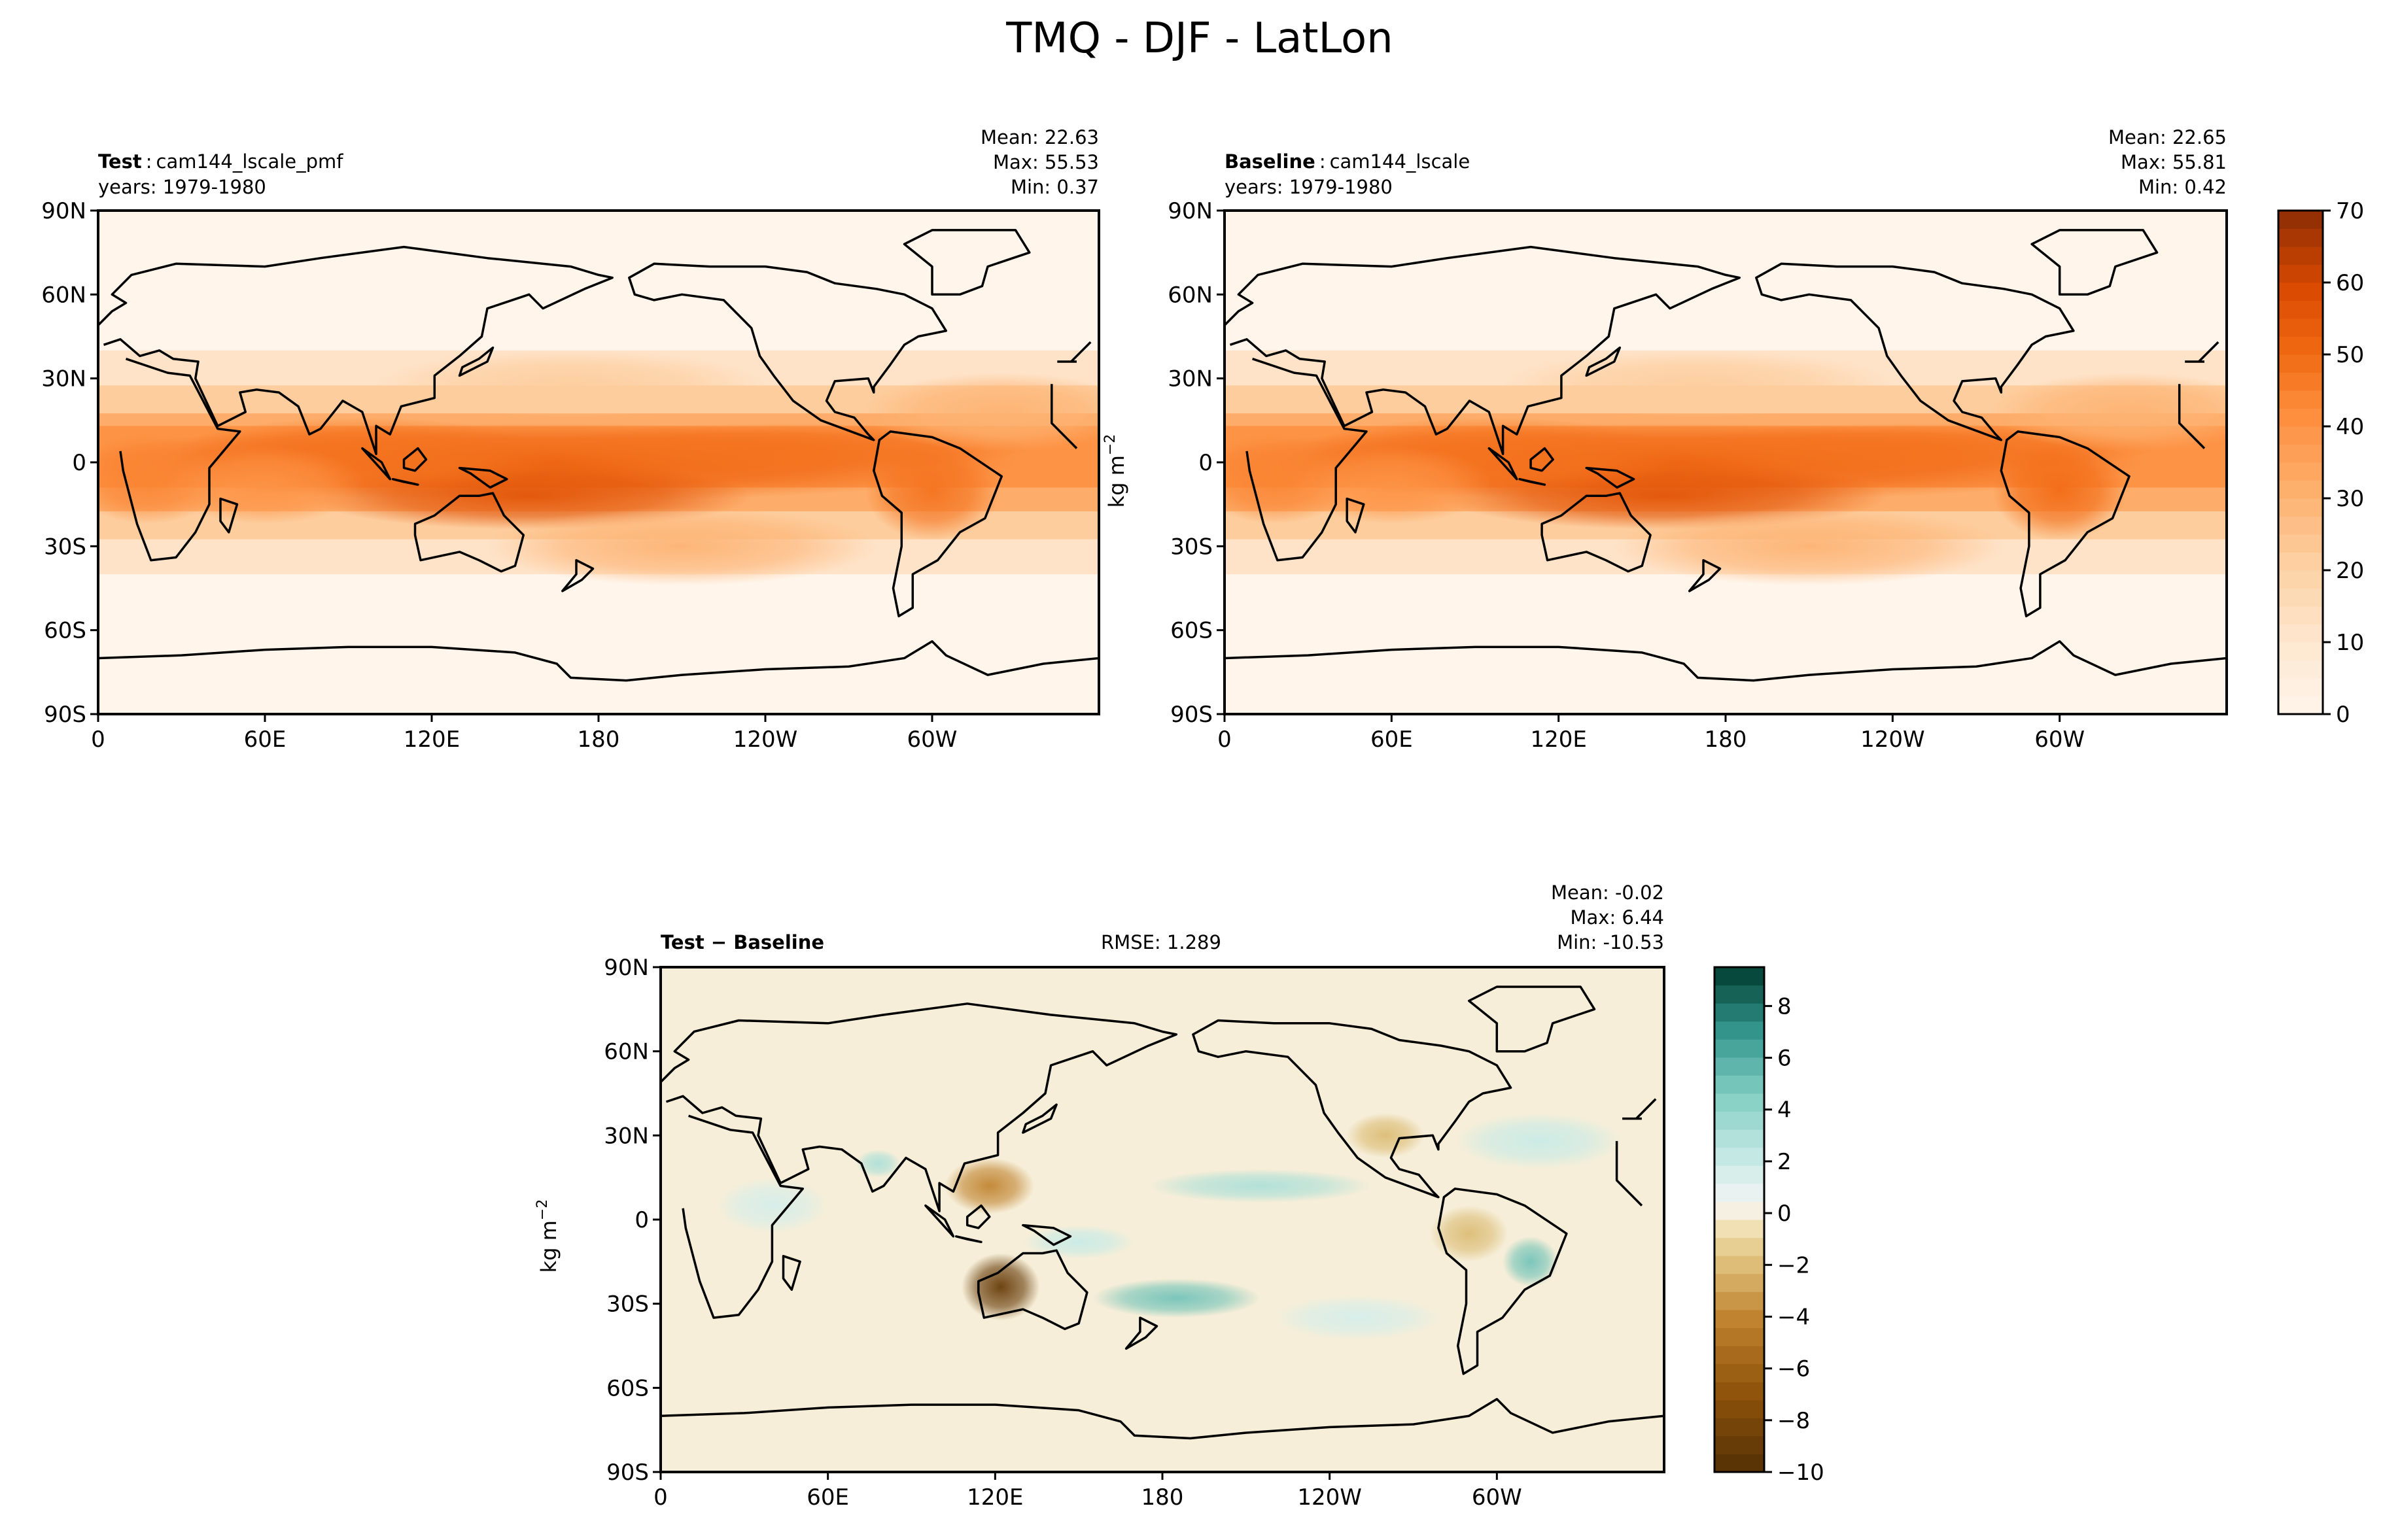 The height and width of the screenshot is (1540, 2400). I want to click on difference-mean: Mean: -0.02, so click(1608, 892).